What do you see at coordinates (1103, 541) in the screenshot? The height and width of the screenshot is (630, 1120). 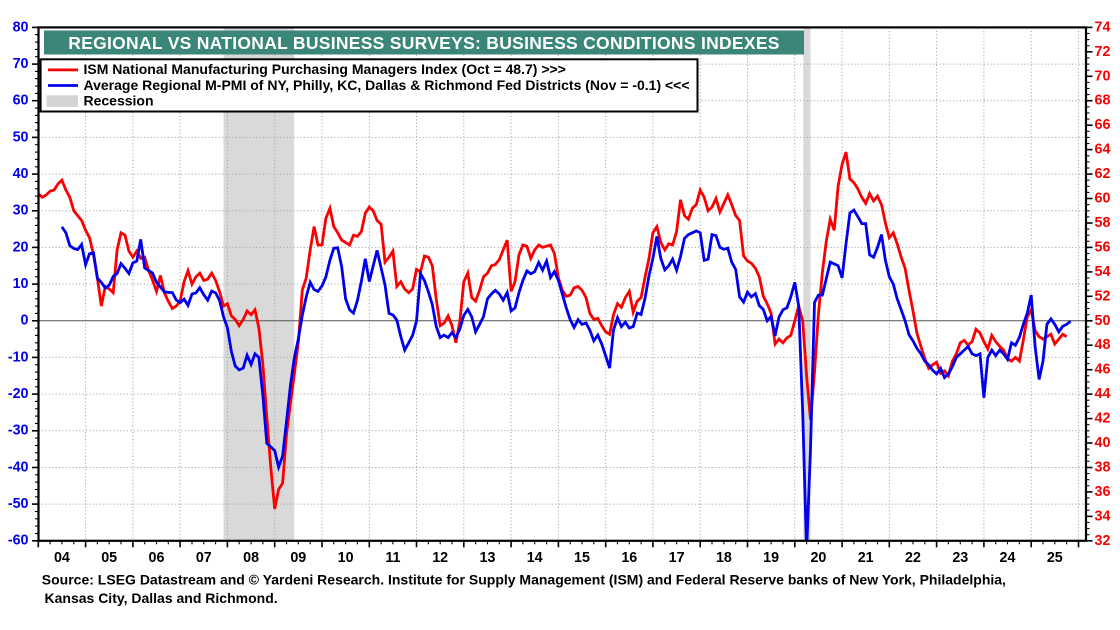 I see `svg-text: 32` at bounding box center [1103, 541].